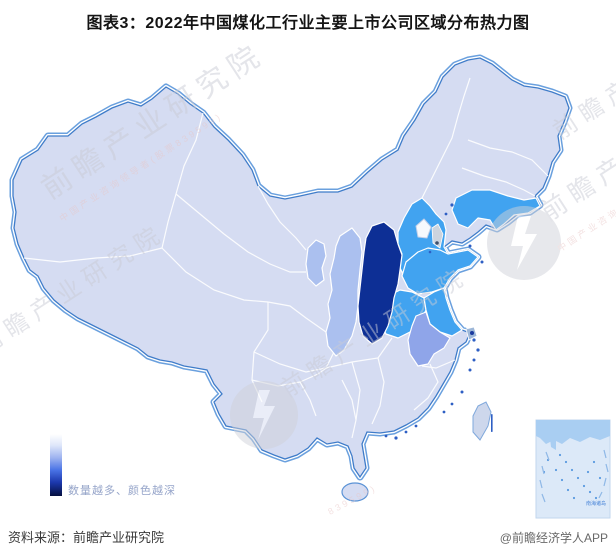 This screenshot has height=557, width=616. Describe the element at coordinates (437, 236) in the screenshot. I see `province-tianjin` at that location.